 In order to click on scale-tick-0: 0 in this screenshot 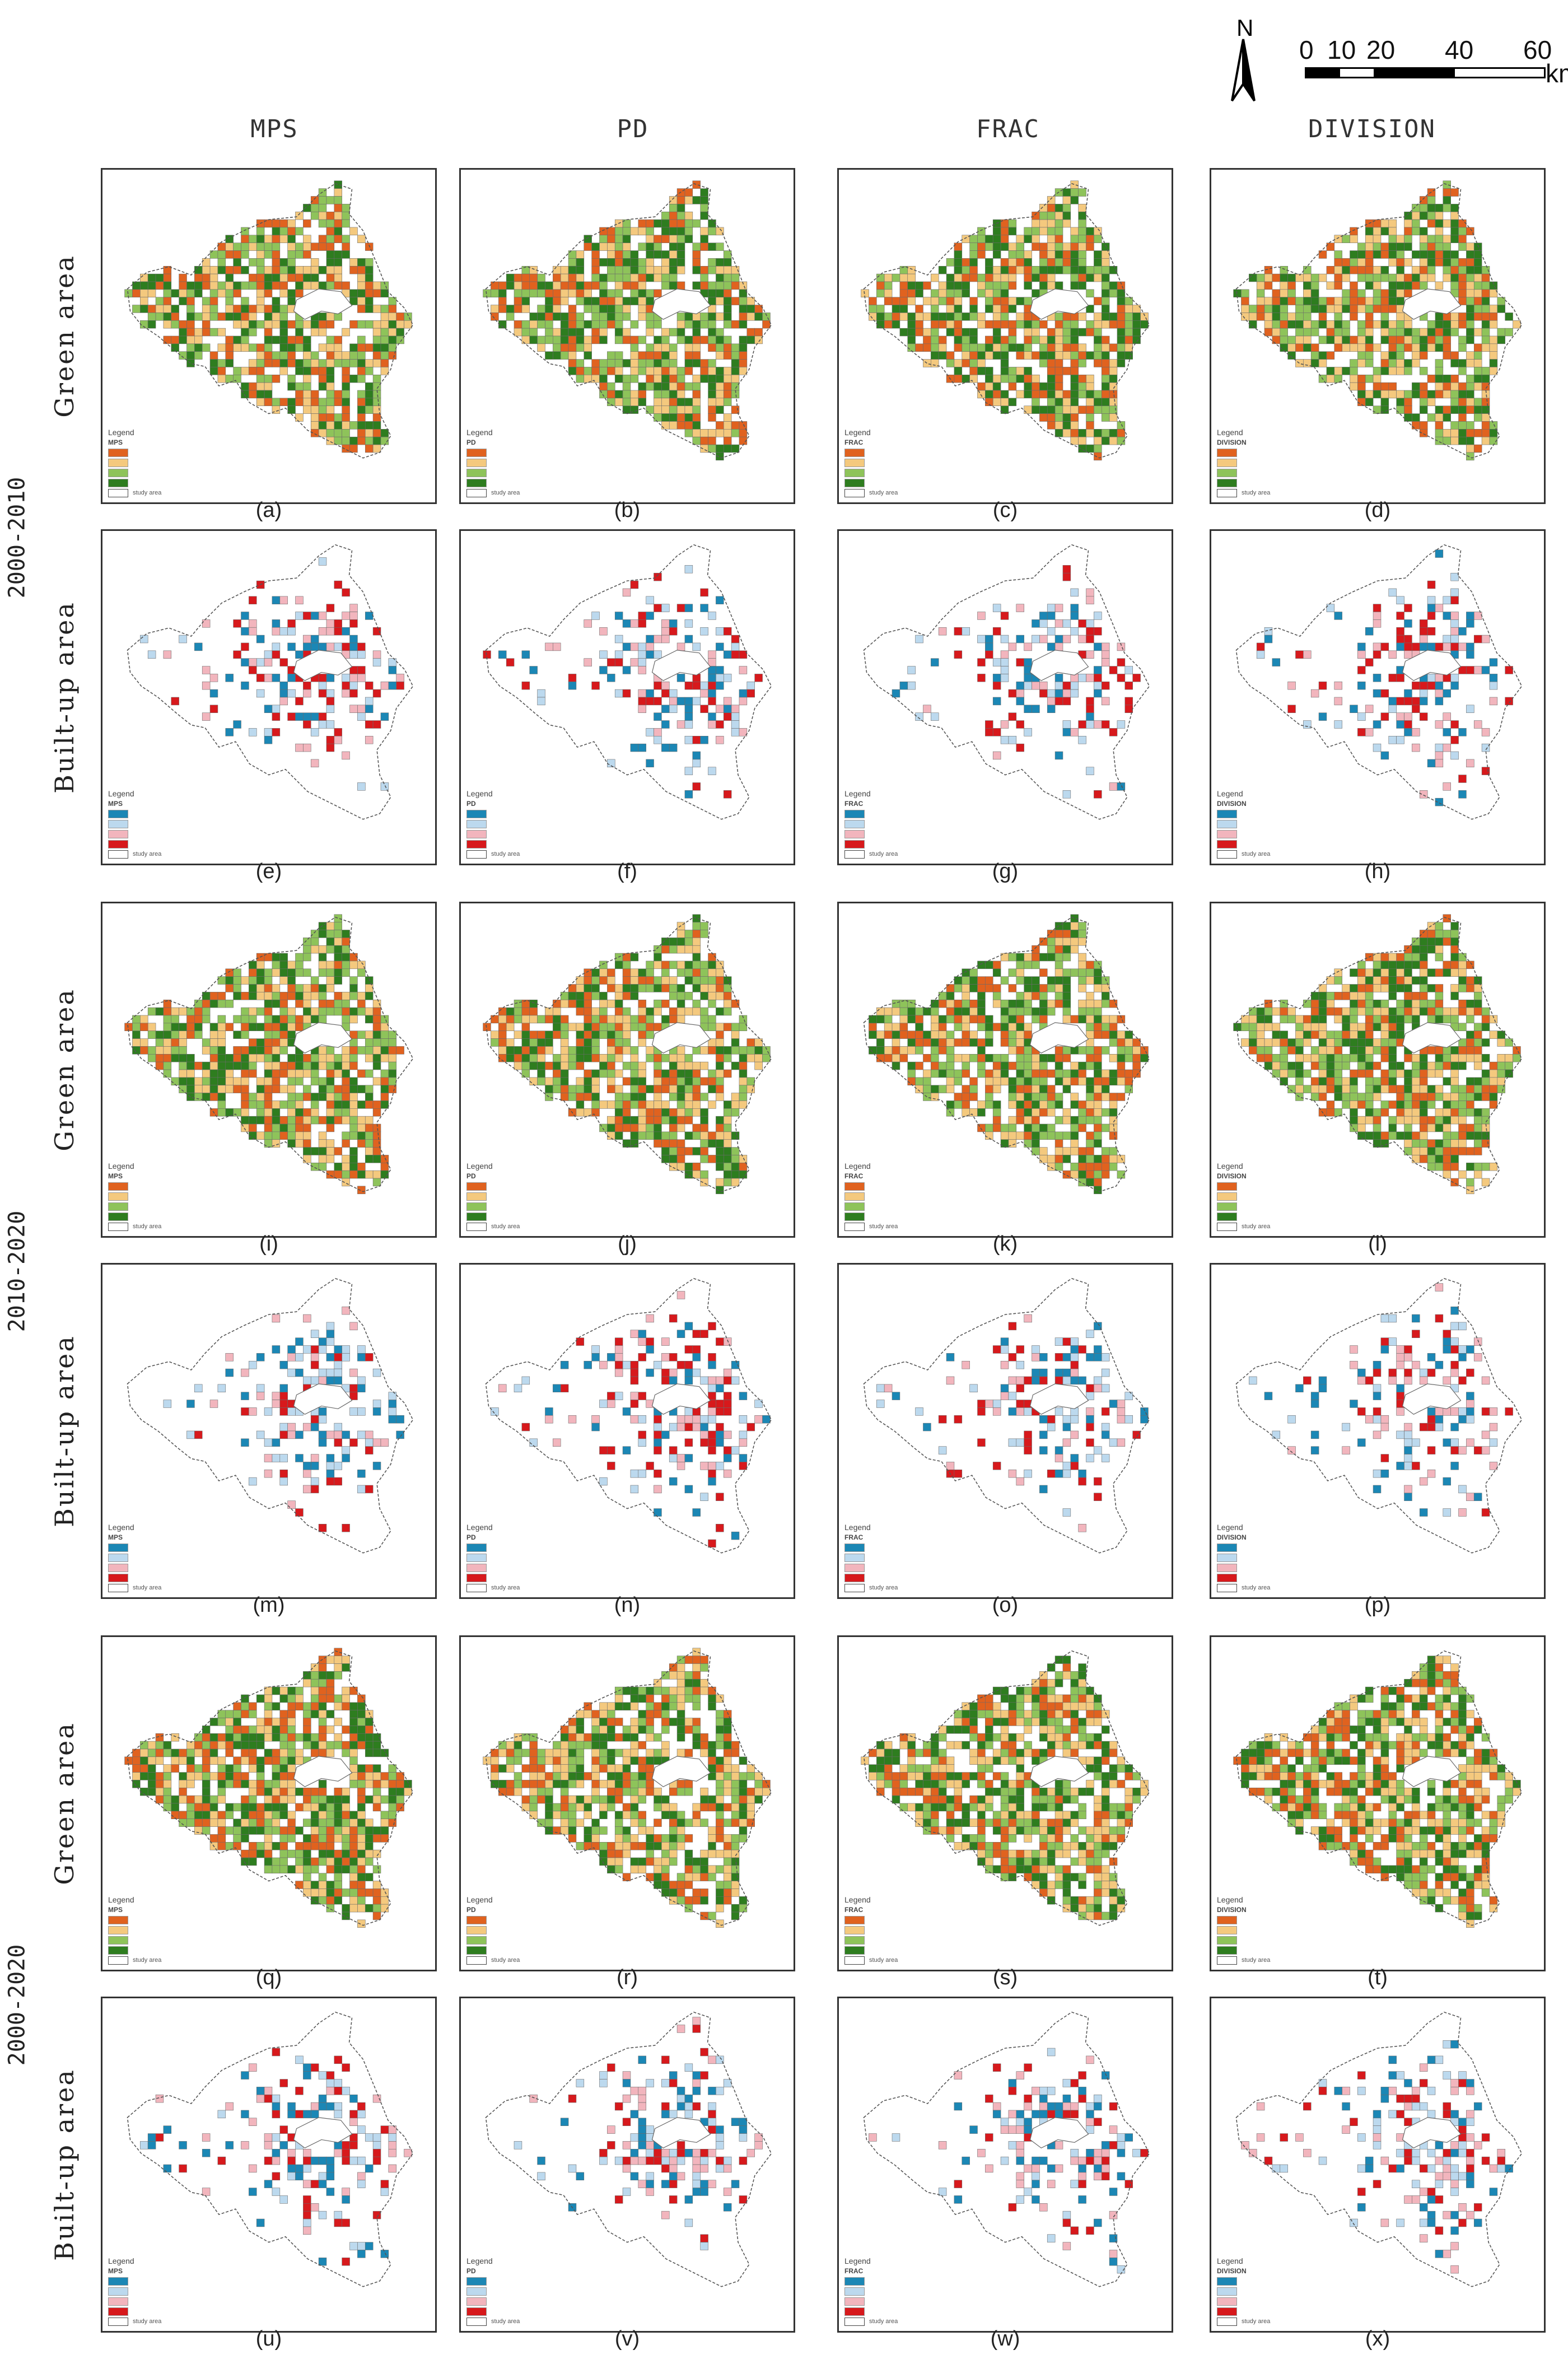, I will do `click(1306, 49)`.